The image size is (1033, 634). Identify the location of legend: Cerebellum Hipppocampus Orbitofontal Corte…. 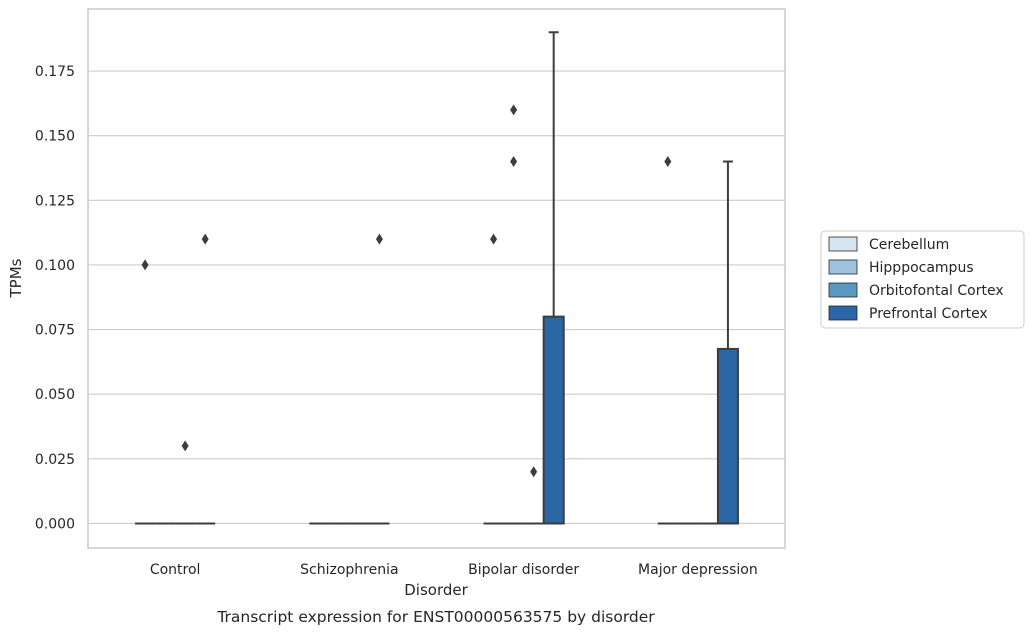
(922, 279).